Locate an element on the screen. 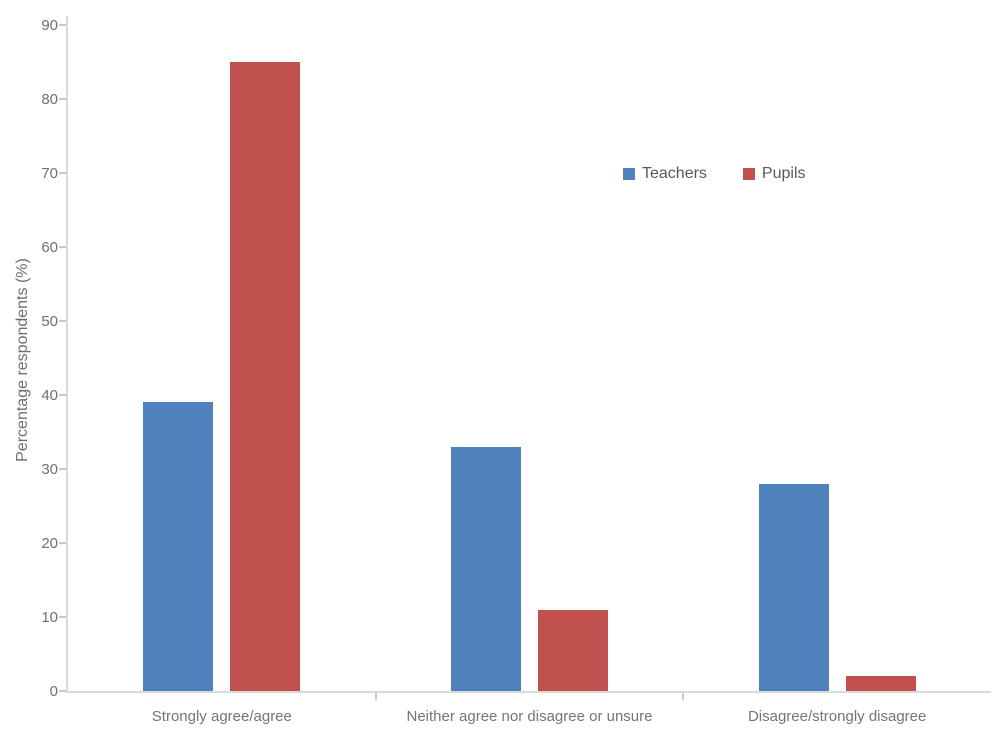 This screenshot has height=738, width=1000. y-tick-label: 20 is located at coordinates (49, 543).